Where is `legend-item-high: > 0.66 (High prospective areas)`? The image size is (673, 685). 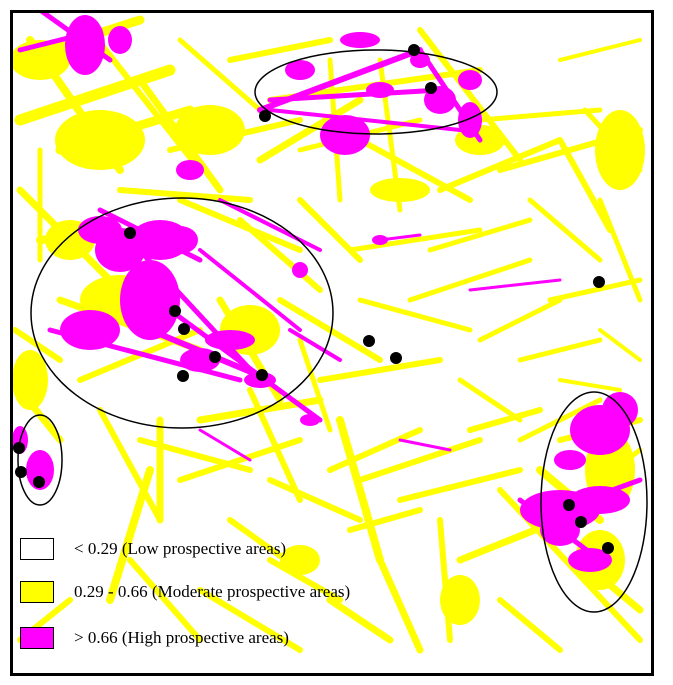 legend-item-high: > 0.66 (High prospective areas) is located at coordinates (154, 638).